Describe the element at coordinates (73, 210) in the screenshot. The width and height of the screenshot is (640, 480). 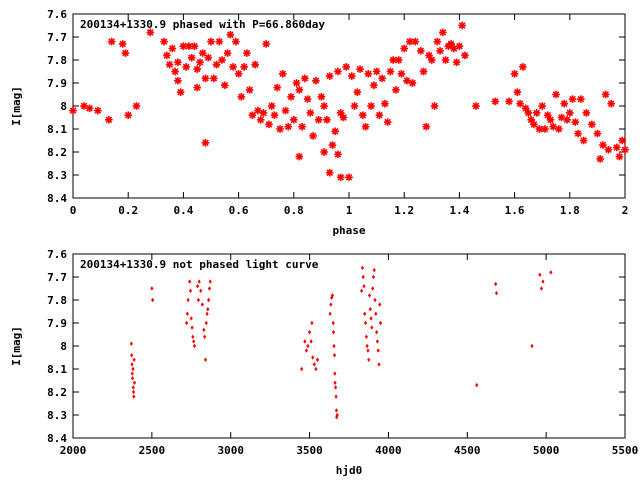
I see `x-tick-label: 0` at that location.